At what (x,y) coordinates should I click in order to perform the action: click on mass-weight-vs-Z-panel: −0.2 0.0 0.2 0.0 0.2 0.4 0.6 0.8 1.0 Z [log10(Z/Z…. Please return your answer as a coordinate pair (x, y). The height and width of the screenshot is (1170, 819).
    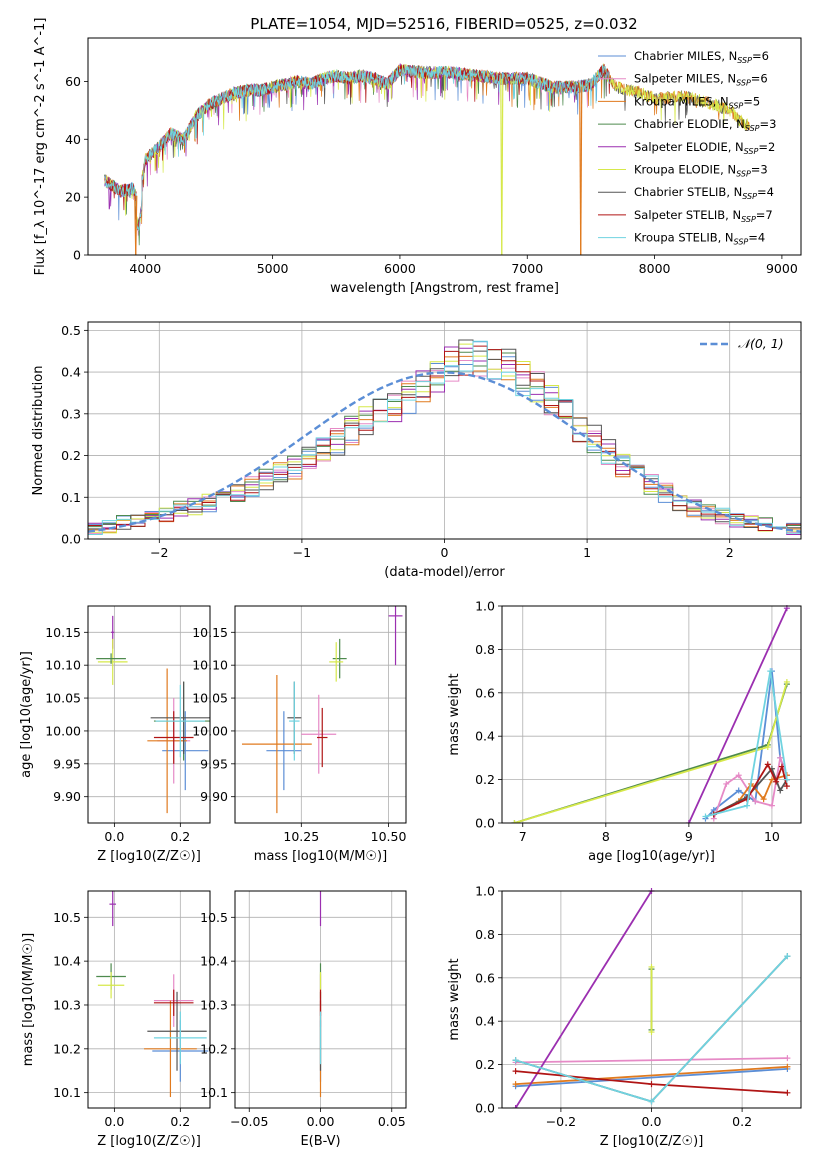
    Looking at the image, I should click on (624, 1016).